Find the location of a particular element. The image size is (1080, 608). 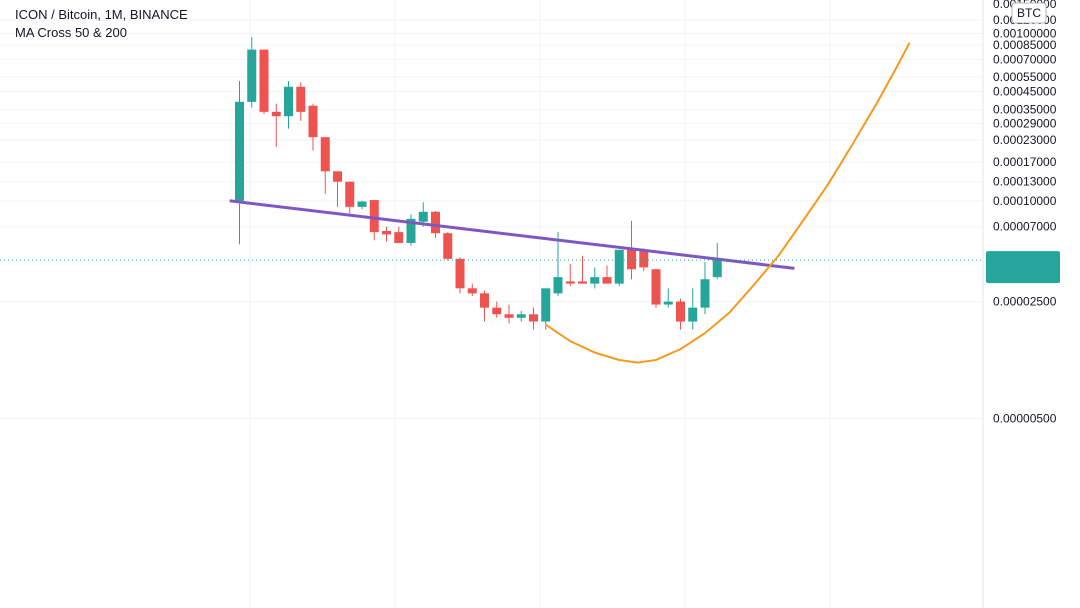

current-price-value: 0.00004424 is located at coordinates (1026, 526).